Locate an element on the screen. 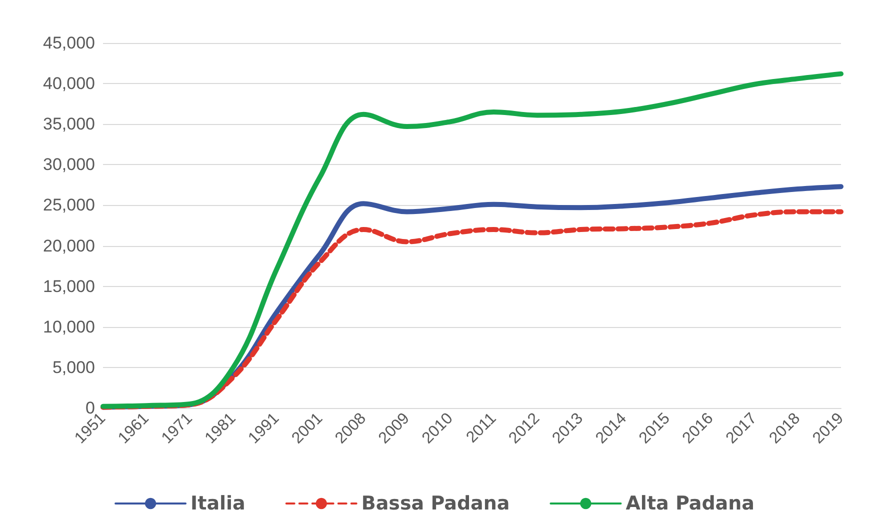 This screenshot has width=869, height=526. y-tick-label: 25,000 is located at coordinates (69, 205).